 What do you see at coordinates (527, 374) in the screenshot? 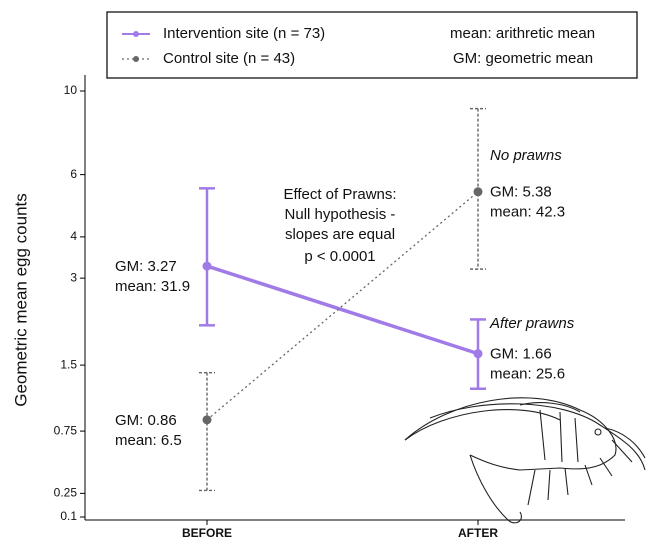
I see `mean-label: mean: 25.6` at bounding box center [527, 374].